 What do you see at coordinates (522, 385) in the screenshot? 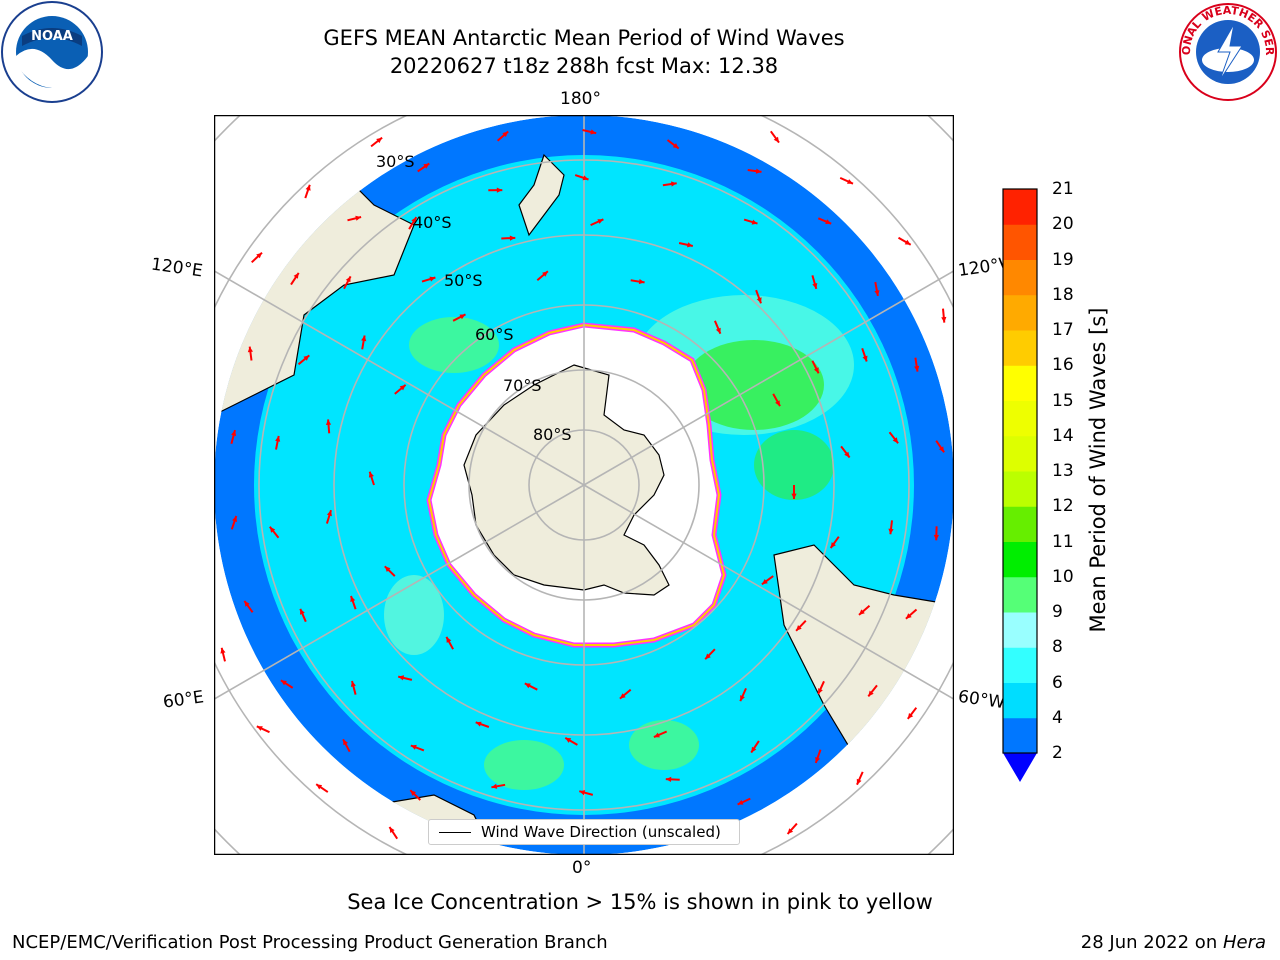
I see `lat-label-70s: 70°S` at bounding box center [522, 385].